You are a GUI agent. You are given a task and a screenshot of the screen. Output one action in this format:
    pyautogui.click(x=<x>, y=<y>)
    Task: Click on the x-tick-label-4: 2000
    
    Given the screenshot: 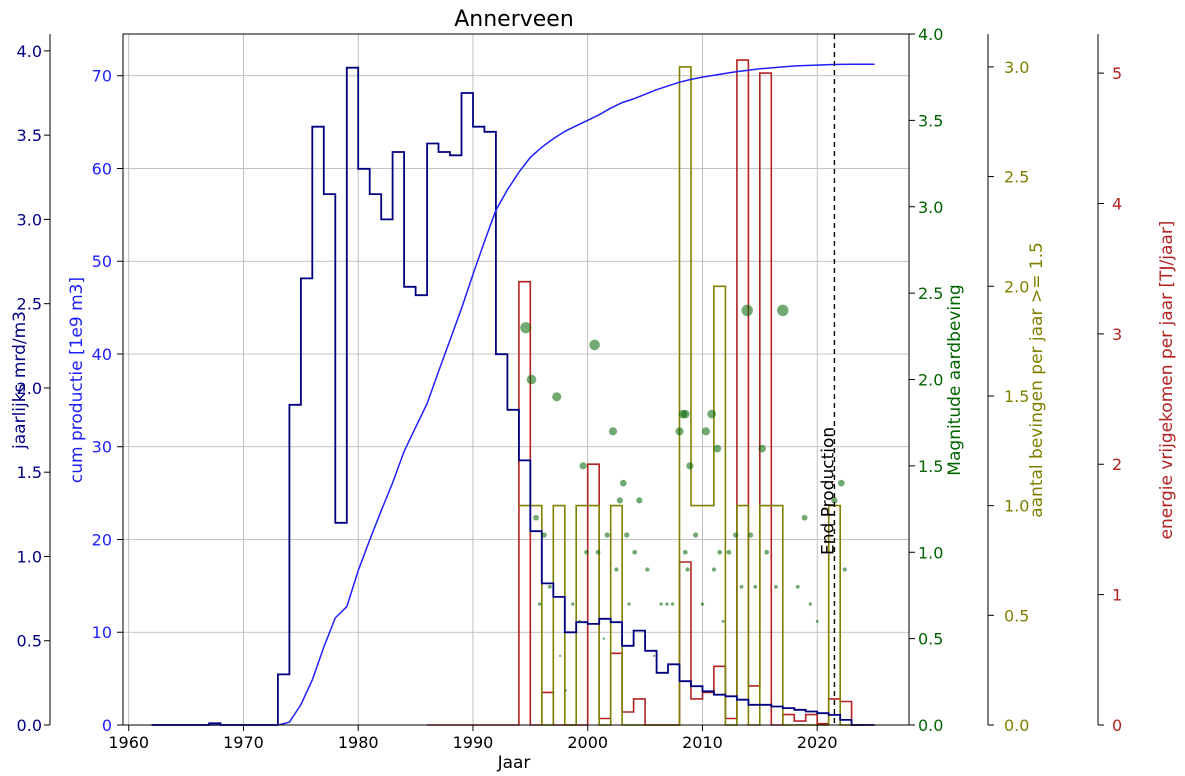 What is the action you would take?
    pyautogui.click(x=587, y=742)
    